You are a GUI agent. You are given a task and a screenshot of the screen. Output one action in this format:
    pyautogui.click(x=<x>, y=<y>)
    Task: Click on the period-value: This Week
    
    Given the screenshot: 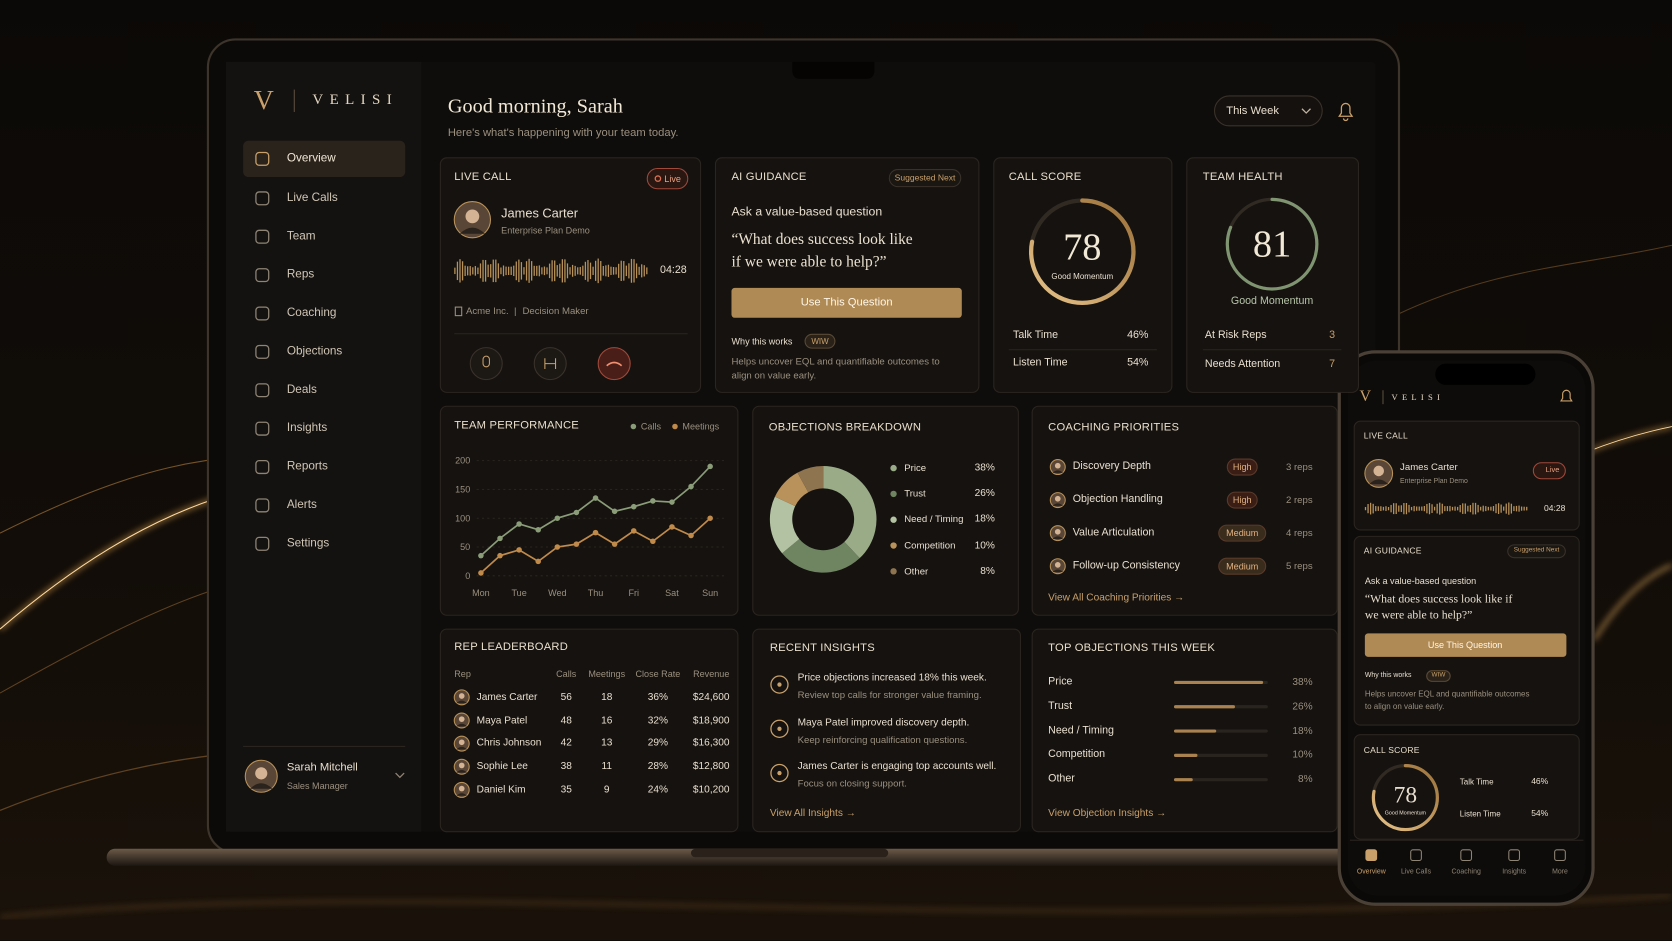 What is the action you would take?
    pyautogui.click(x=1252, y=110)
    